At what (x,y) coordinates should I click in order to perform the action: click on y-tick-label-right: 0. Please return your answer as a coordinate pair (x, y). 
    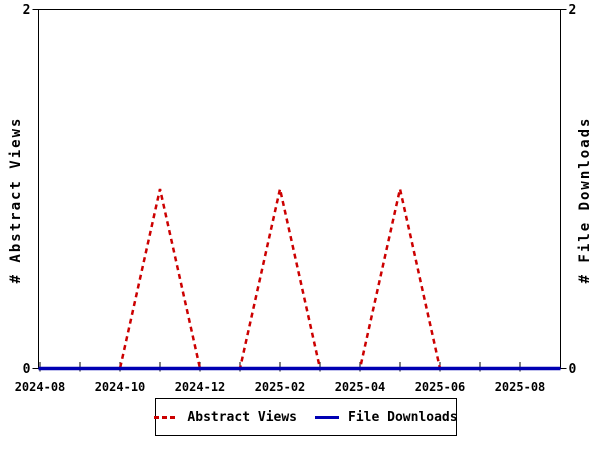
    Looking at the image, I should click on (573, 369).